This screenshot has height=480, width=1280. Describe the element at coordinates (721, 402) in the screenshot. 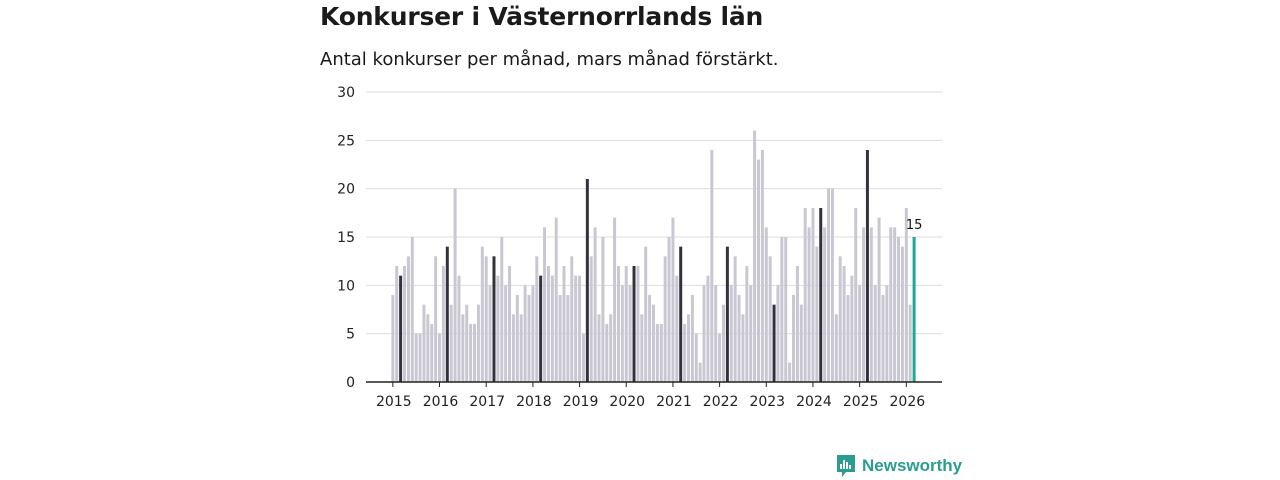

I see `x-tick-label: 2022` at that location.